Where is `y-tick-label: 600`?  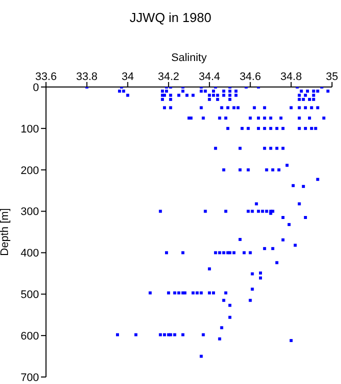
y-tick-label: 600 is located at coordinates (29, 336).